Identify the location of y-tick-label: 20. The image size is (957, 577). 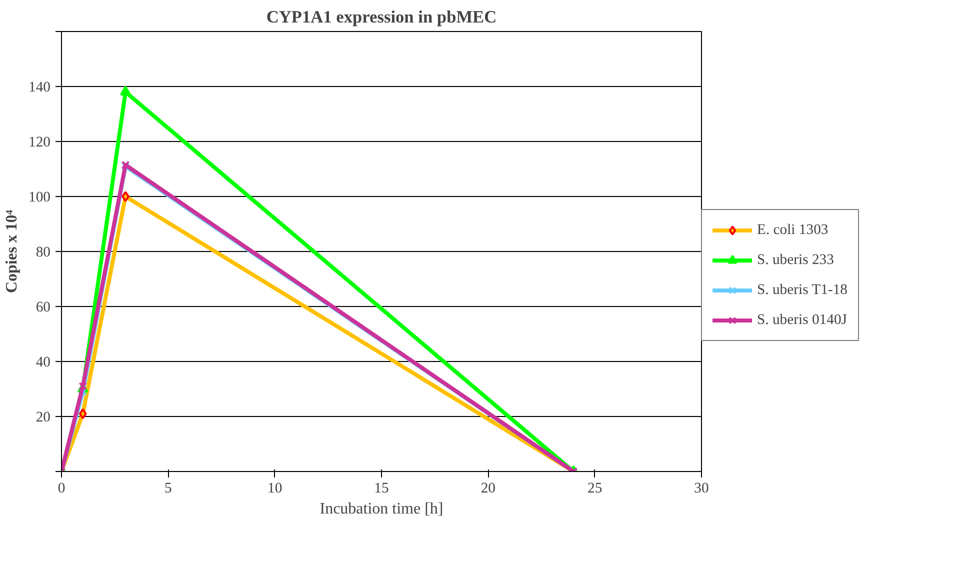
(43, 418).